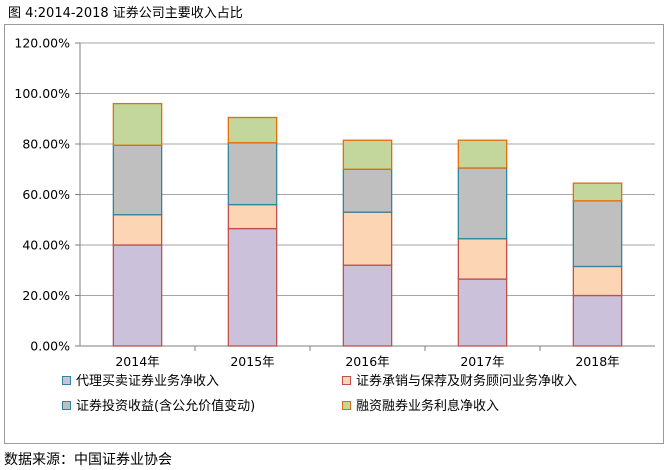 This screenshot has height=470, width=670. I want to click on x-tick-label: 2016年, so click(367, 361).